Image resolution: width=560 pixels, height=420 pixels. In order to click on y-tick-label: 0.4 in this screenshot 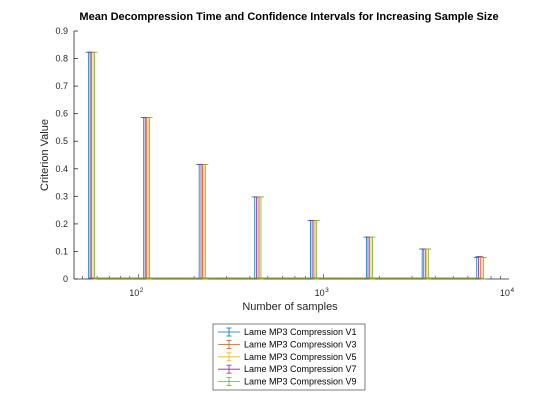, I will do `click(61, 169)`.